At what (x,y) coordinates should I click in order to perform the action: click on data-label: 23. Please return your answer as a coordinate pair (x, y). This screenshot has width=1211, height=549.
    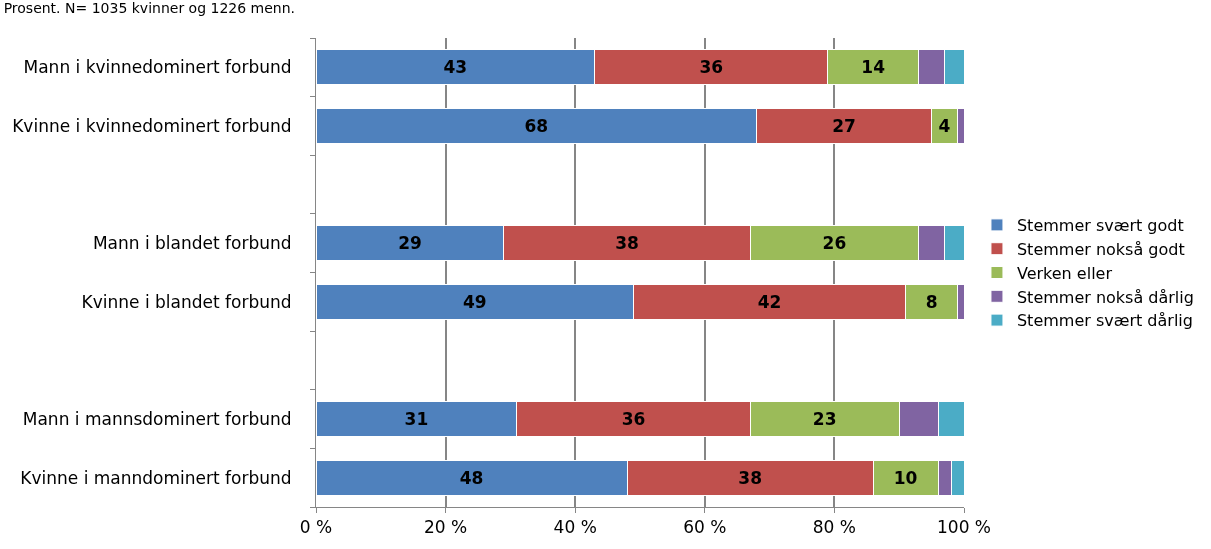
    Looking at the image, I should click on (824, 419).